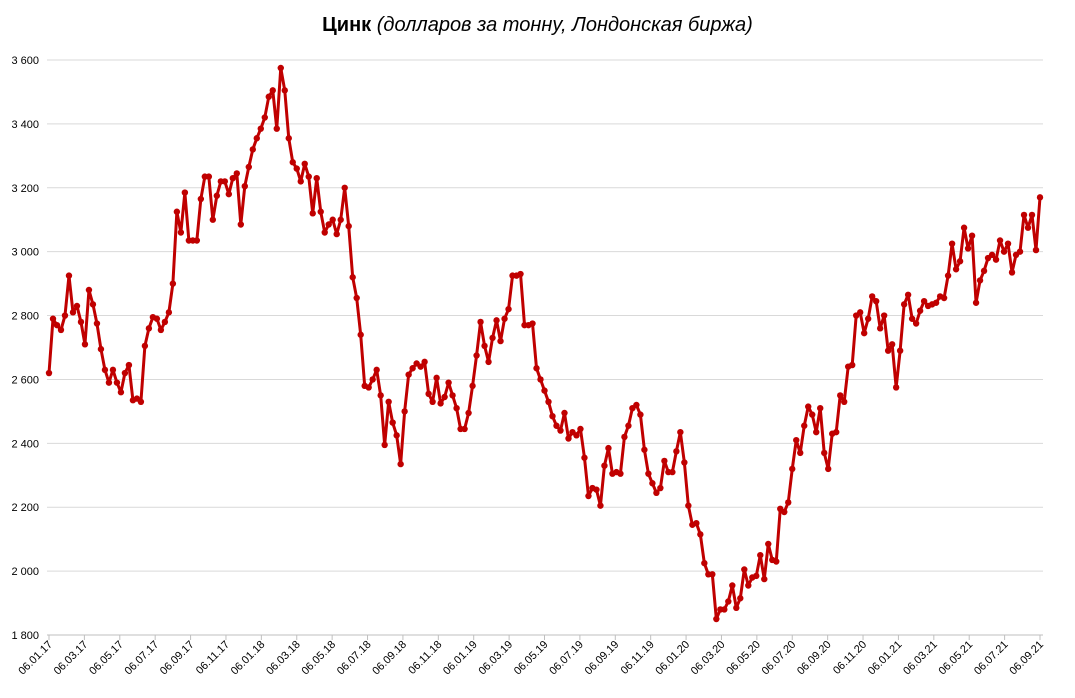  Describe the element at coordinates (142, 658) in the screenshot. I see `x-tick-label: 06.07.17` at that location.